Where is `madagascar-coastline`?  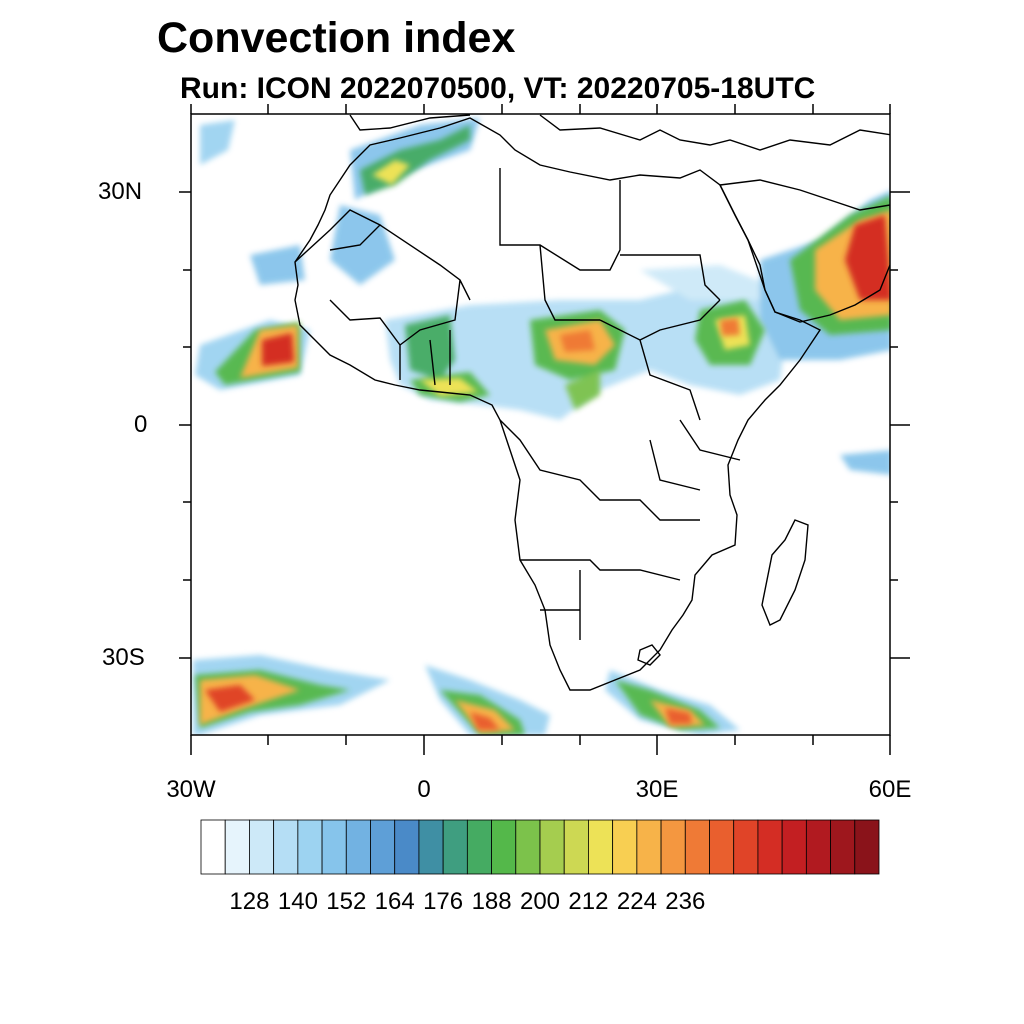
madagascar-coastline is located at coordinates (785, 572).